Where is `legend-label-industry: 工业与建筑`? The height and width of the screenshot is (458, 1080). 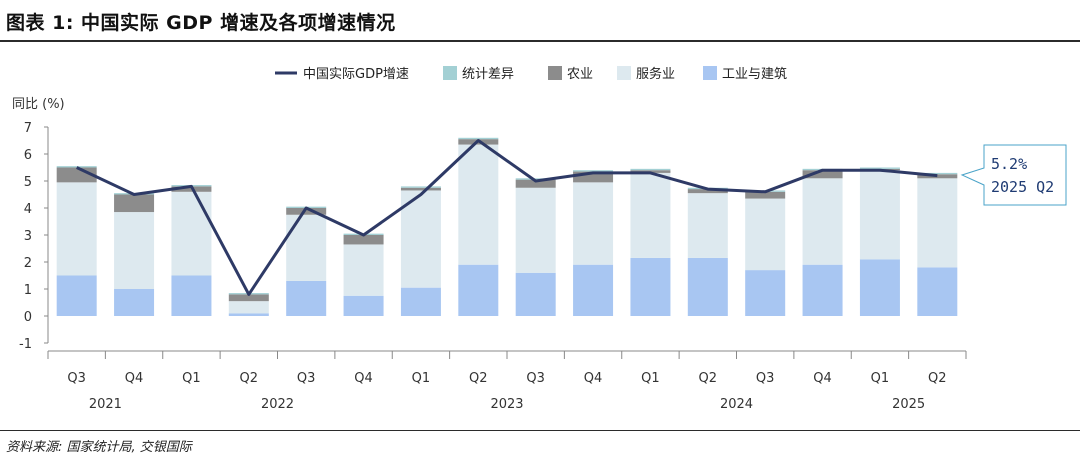
legend-label-industry: 工业与建筑 is located at coordinates (754, 74).